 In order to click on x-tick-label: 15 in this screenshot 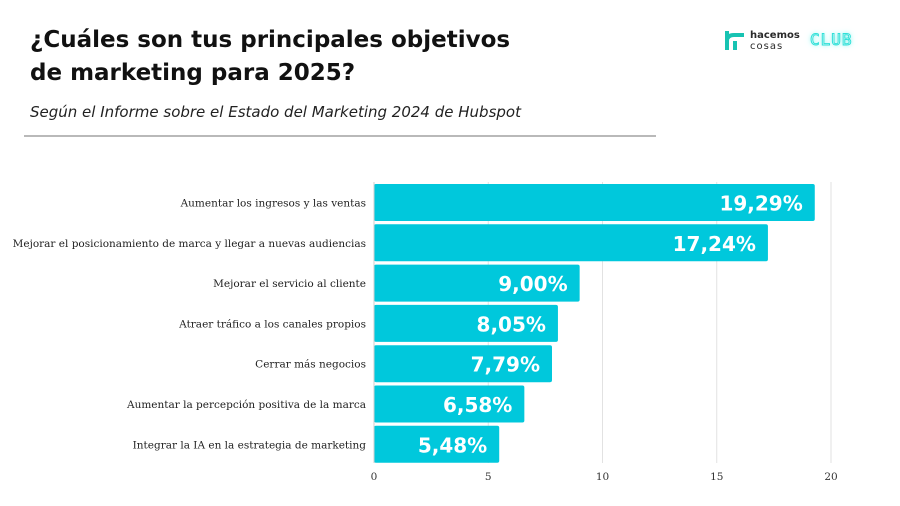, I will do `click(716, 477)`.